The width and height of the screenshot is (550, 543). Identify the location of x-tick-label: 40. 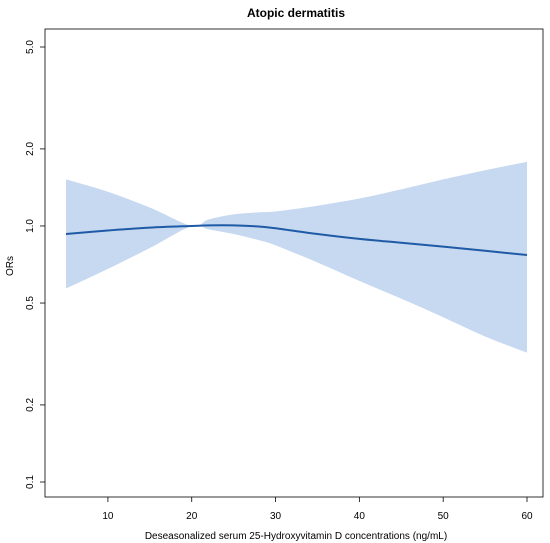
(360, 516).